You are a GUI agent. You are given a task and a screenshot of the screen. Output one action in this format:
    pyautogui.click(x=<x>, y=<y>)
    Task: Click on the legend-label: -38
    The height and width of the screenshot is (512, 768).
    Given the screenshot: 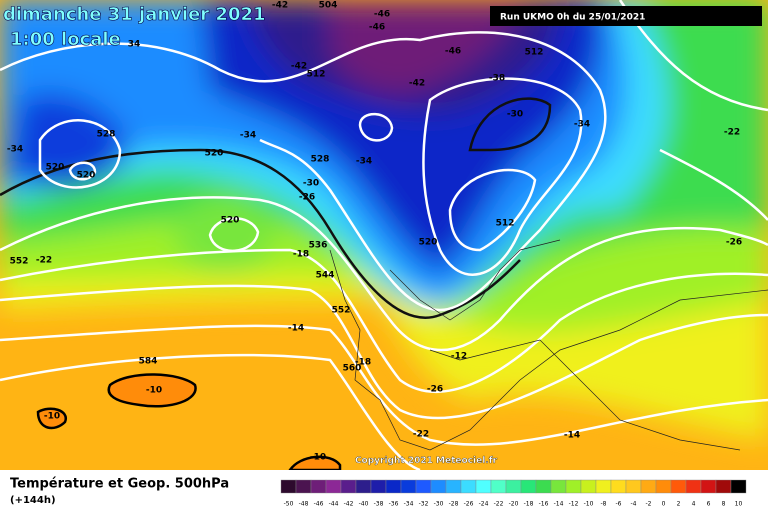 What is the action you would take?
    pyautogui.click(x=379, y=504)
    